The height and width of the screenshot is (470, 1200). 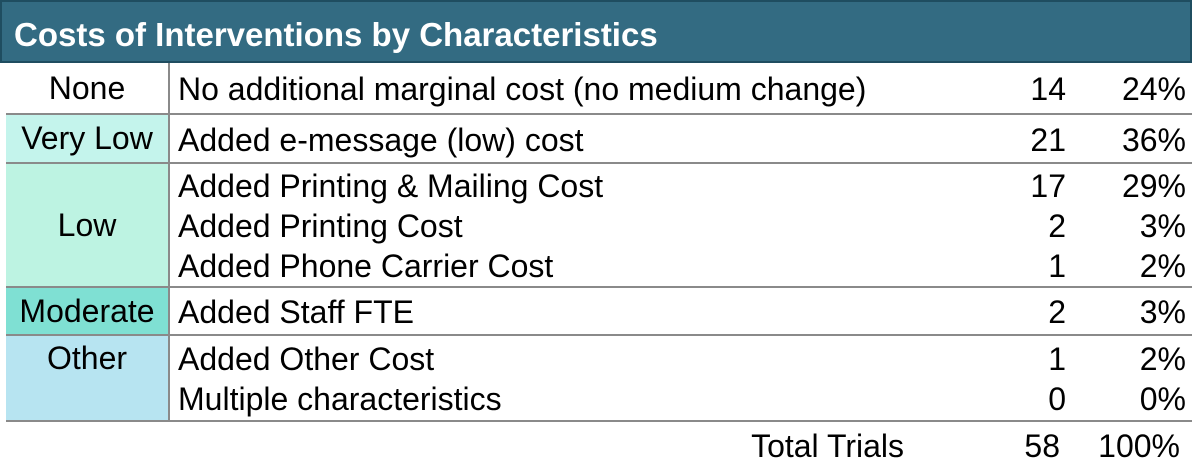 I want to click on table-row: Added Other Cost 1 2%, so click(x=685, y=359).